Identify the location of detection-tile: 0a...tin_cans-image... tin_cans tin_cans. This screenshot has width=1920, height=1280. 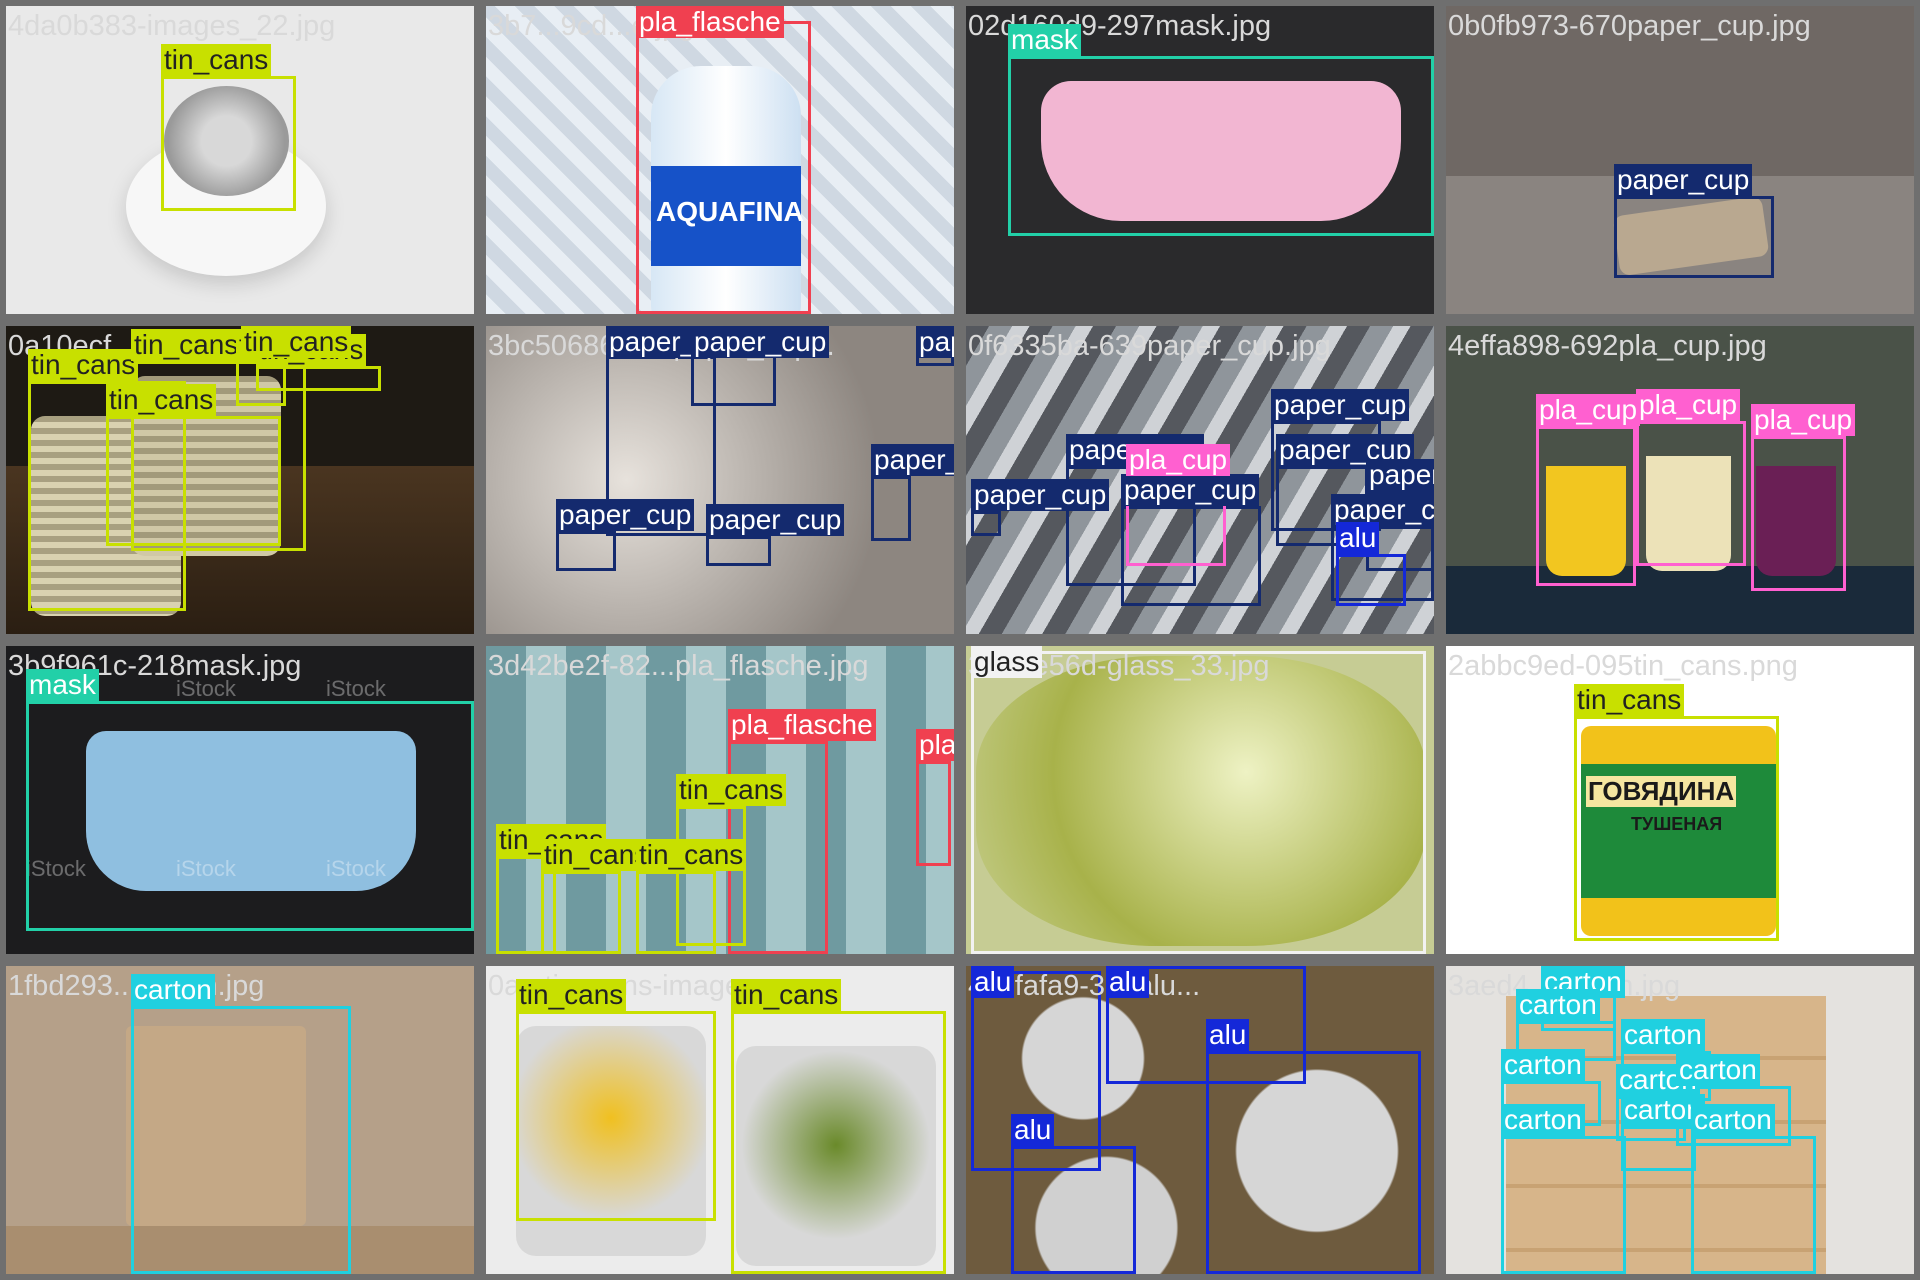
(720, 1120).